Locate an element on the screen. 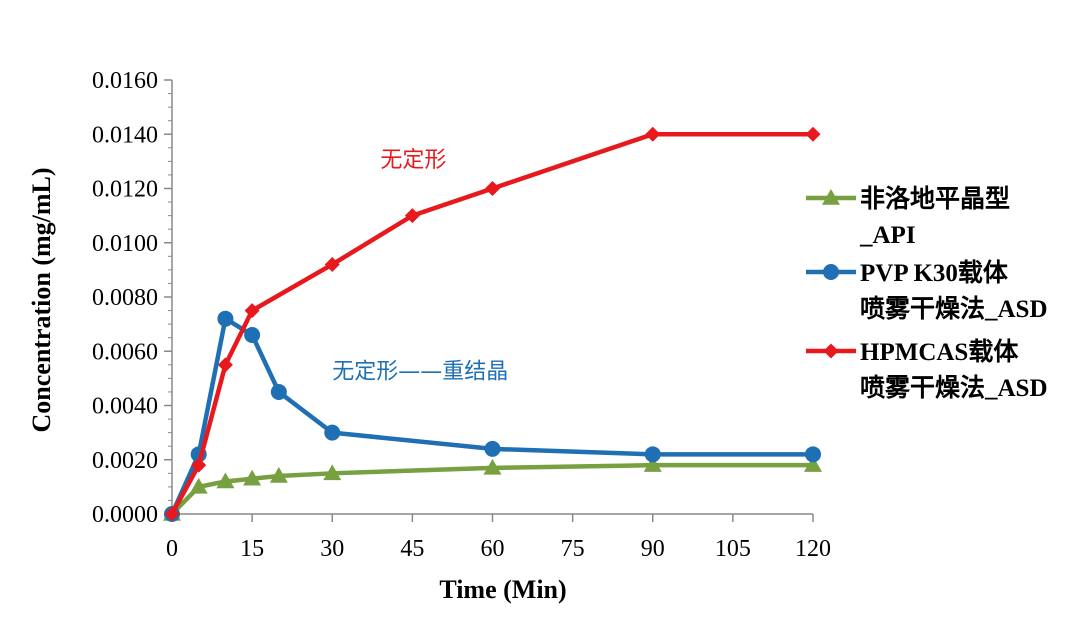  y-tick-label: 0.0160 is located at coordinates (125, 81).